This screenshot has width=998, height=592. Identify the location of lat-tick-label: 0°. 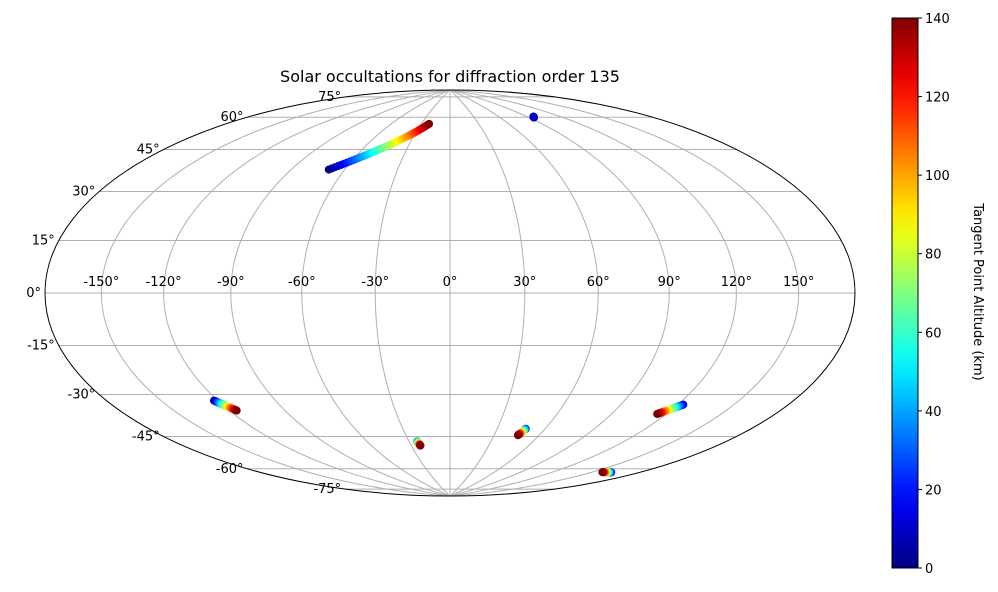
(33, 293).